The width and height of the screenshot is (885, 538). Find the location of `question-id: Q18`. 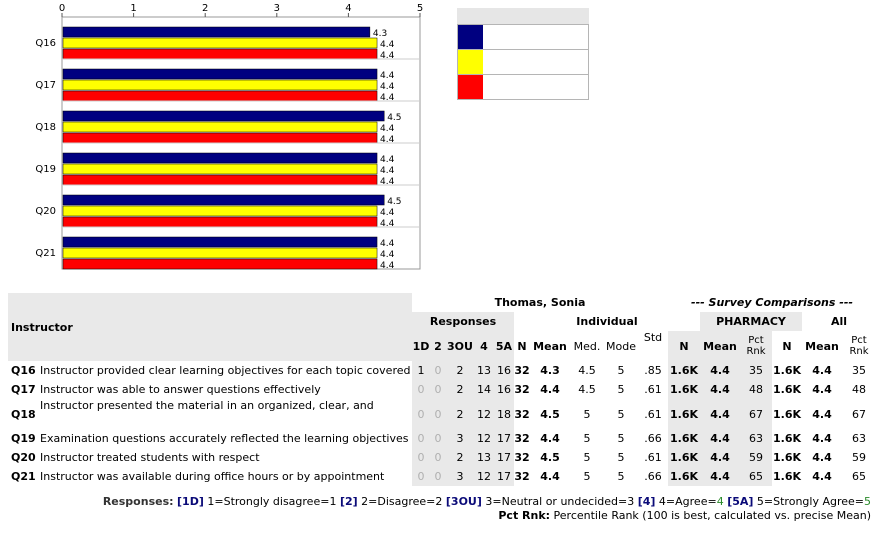

question-id: Q18 is located at coordinates (23, 414).